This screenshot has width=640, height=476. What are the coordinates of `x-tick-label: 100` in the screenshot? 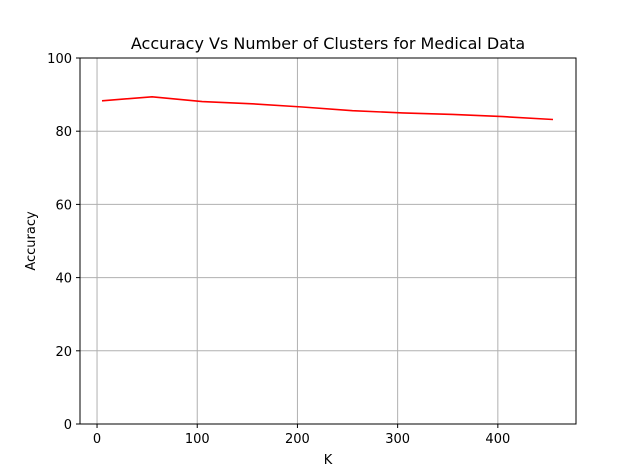 It's located at (197, 439).